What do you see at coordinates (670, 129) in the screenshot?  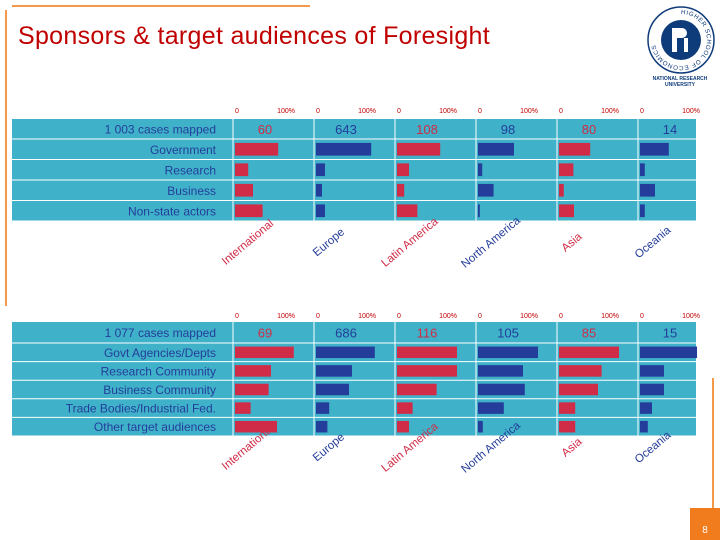 I see `p1-region-count: 14` at bounding box center [670, 129].